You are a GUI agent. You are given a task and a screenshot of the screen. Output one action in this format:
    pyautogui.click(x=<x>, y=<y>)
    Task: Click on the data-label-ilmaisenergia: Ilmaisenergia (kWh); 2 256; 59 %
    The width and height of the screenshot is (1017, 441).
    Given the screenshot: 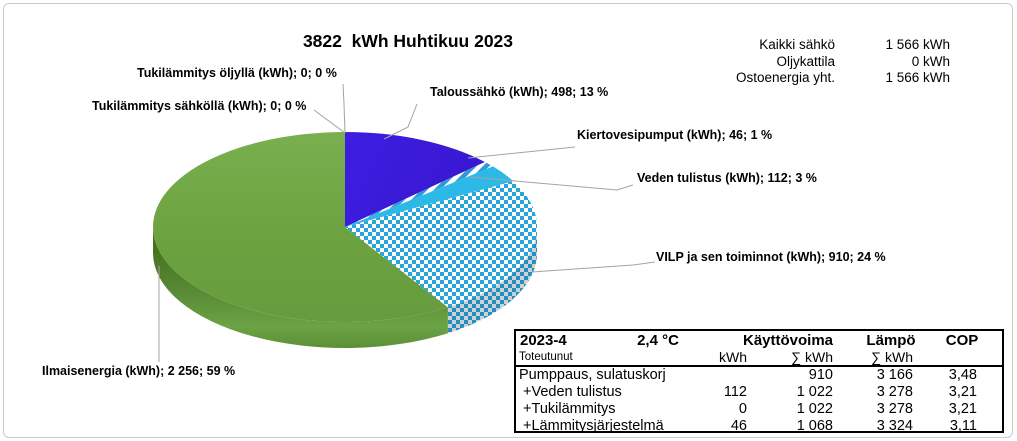 What is the action you would take?
    pyautogui.click(x=139, y=371)
    